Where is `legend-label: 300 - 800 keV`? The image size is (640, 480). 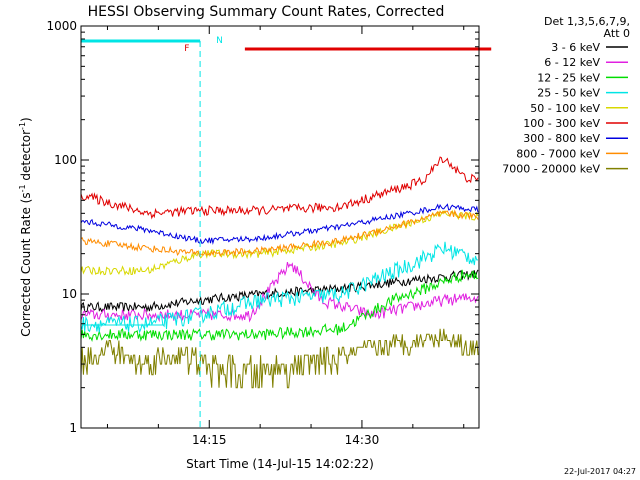 legend-label: 300 - 800 keV is located at coordinates (561, 138).